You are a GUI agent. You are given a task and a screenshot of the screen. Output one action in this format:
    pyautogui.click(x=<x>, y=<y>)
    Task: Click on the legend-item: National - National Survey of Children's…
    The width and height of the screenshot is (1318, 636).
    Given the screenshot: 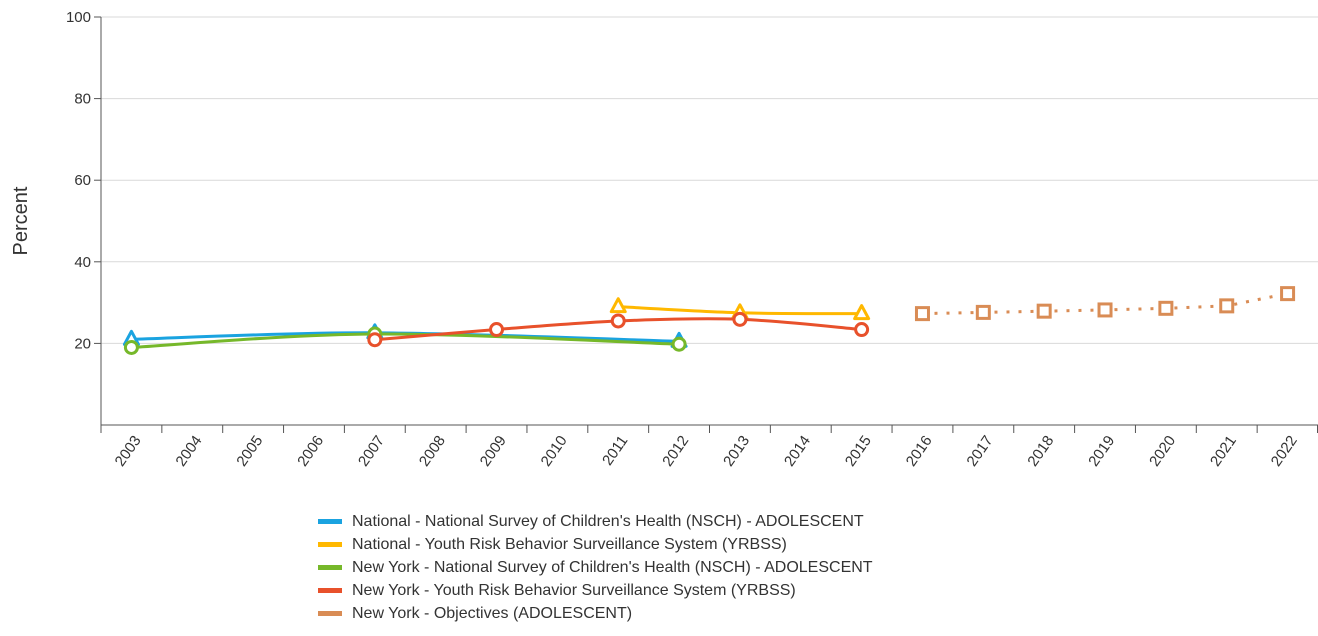 What is the action you would take?
    pyautogui.click(x=595, y=521)
    